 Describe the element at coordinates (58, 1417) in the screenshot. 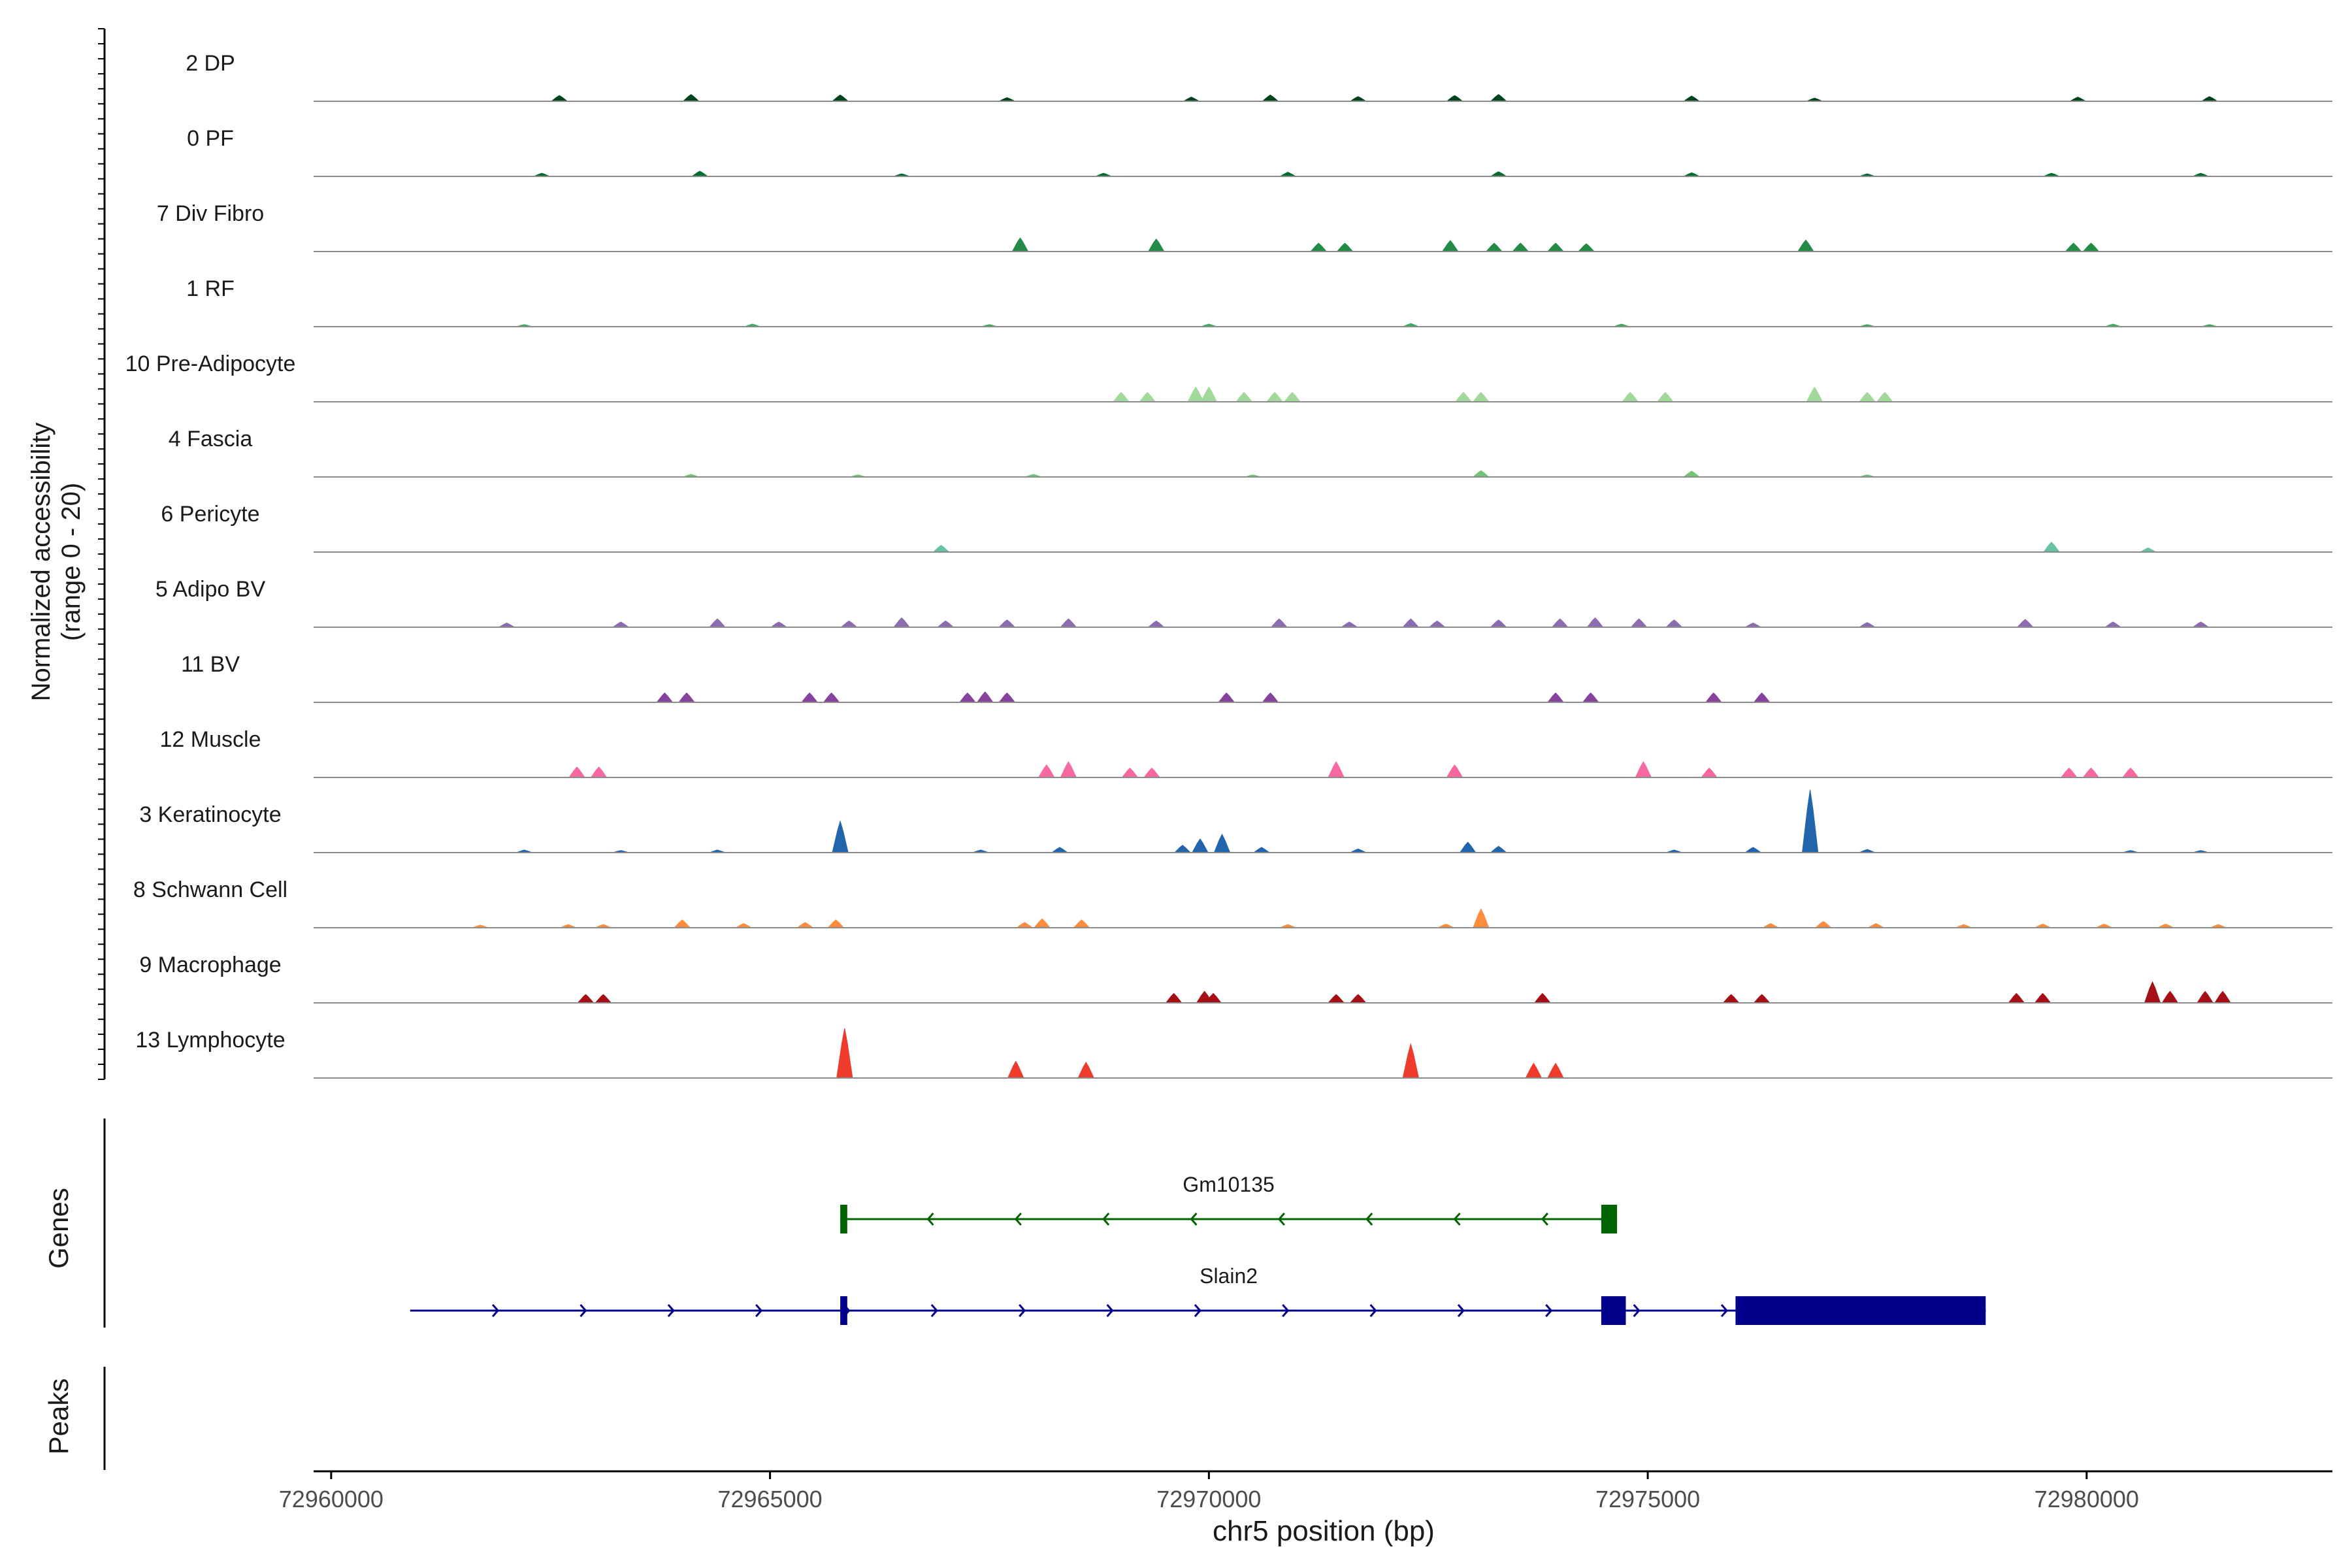

I see `peaks-track-label: Peaks` at that location.